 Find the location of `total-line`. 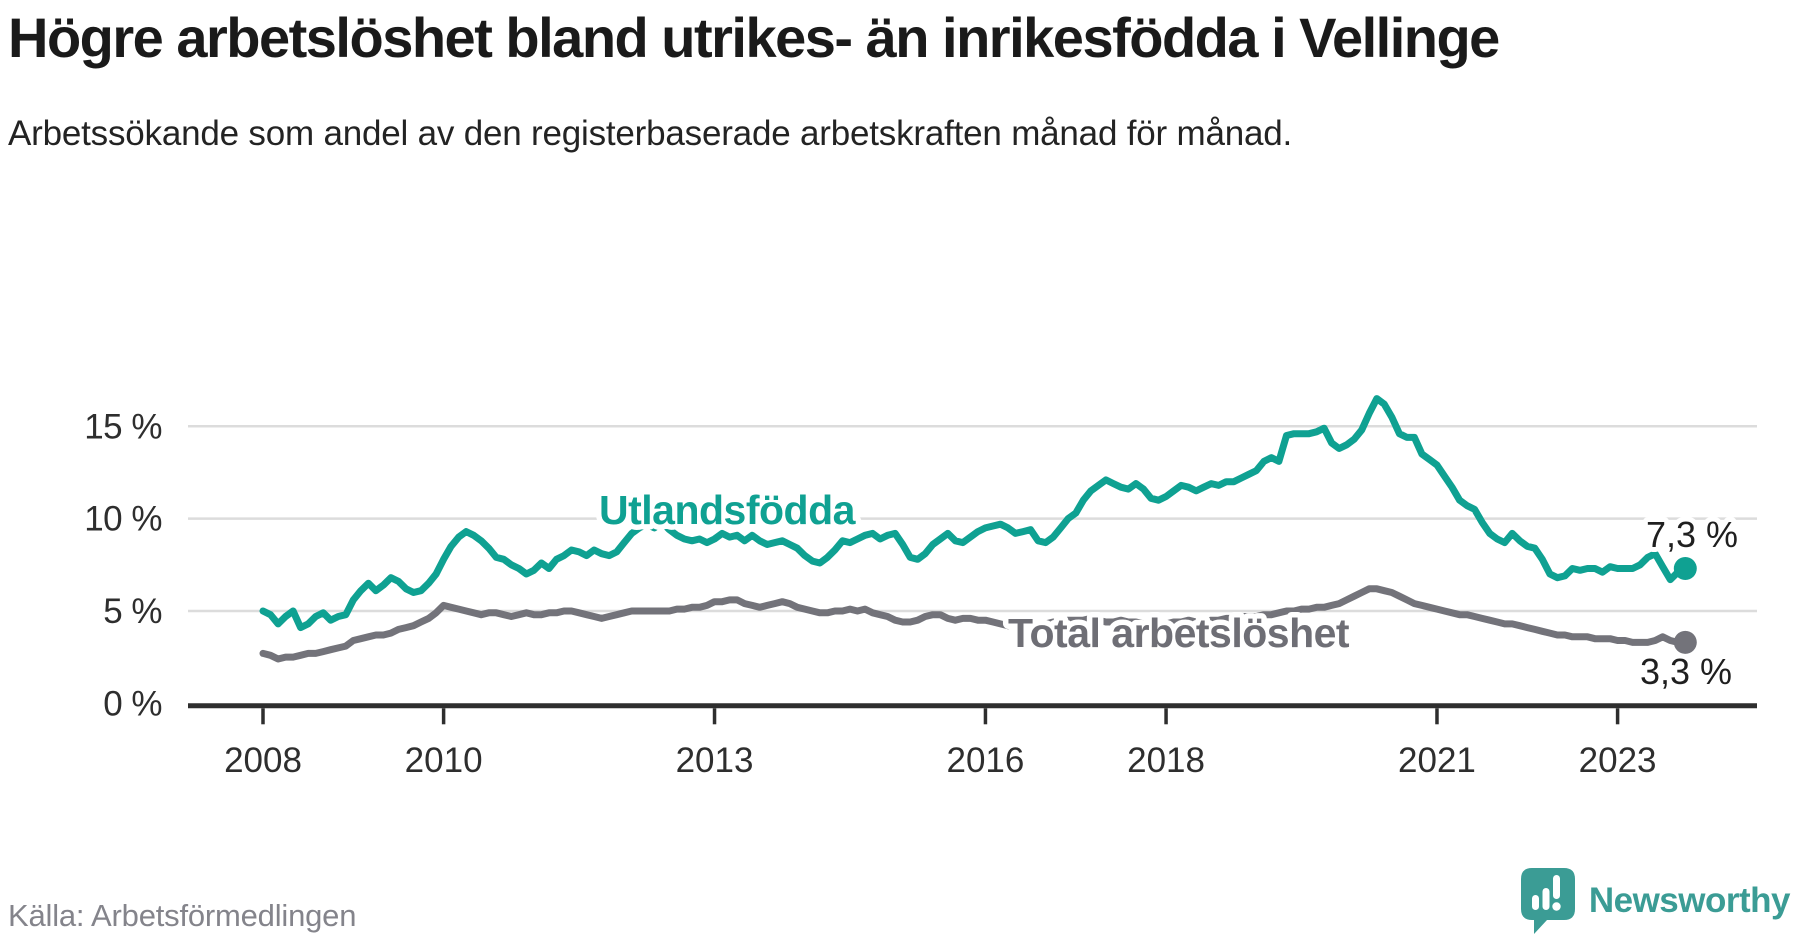

total-line is located at coordinates (974, 624).